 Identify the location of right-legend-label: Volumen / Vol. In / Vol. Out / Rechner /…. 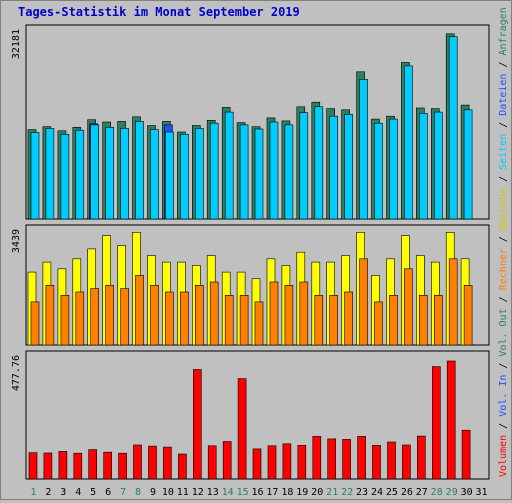
(503, 242).